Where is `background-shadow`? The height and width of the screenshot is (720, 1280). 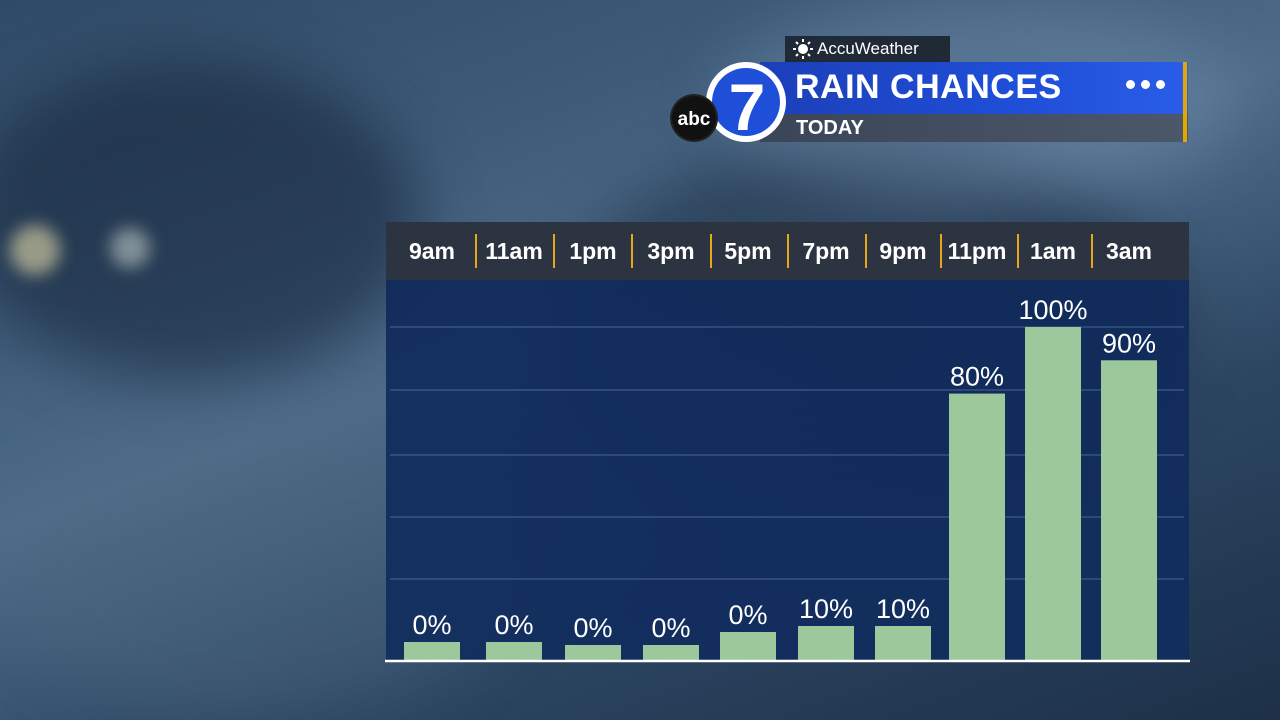 background-shadow is located at coordinates (210, 220).